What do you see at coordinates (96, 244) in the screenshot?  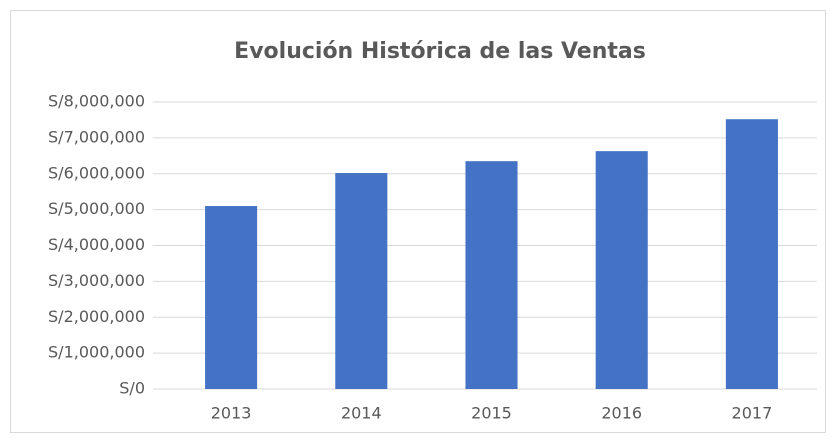 I see `y-tick-label: S/4,000,000` at bounding box center [96, 244].